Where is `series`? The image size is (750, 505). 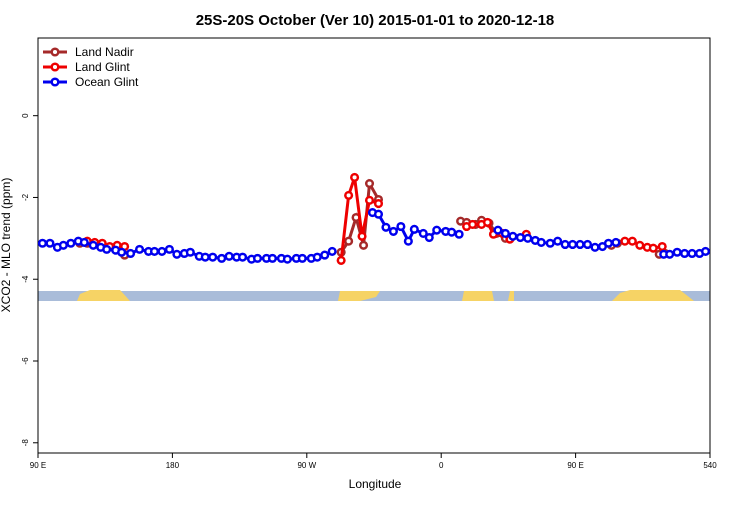 series is located at coordinates (374, 236).